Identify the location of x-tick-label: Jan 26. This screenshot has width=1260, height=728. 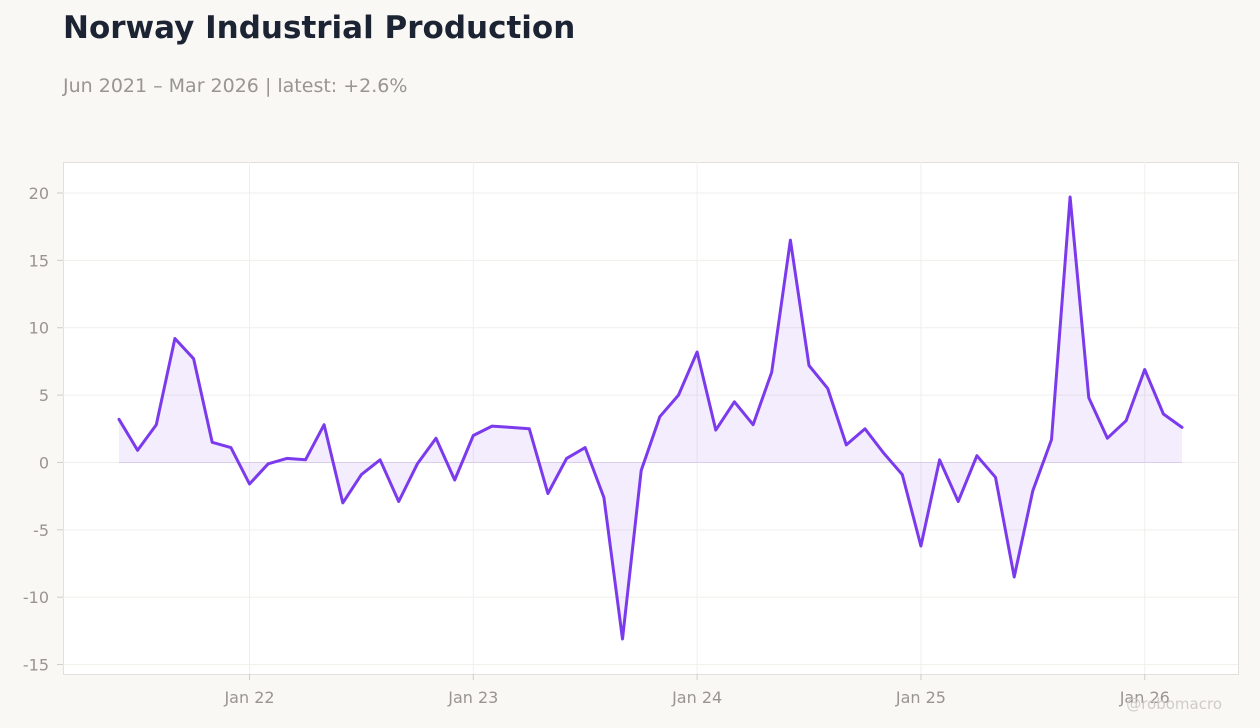
(1144, 697).